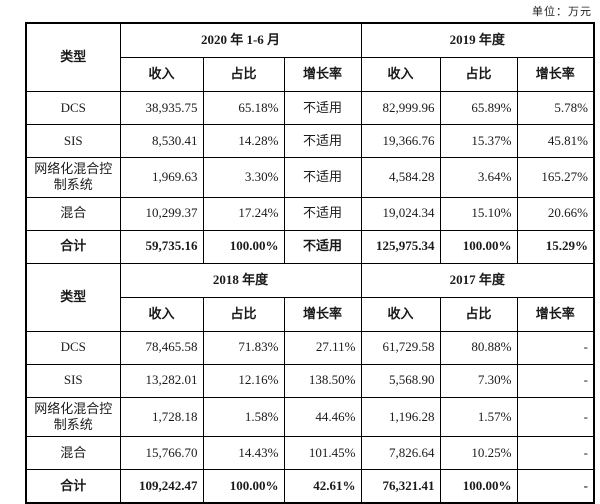 This screenshot has width=600, height=504. I want to click on period-header-2019: 2019 年度, so click(477, 40).